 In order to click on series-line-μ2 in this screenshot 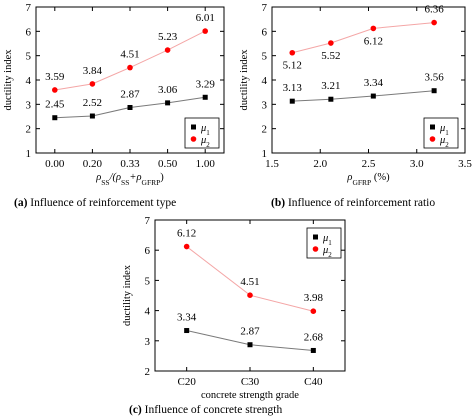, I will do `click(363, 38)`.